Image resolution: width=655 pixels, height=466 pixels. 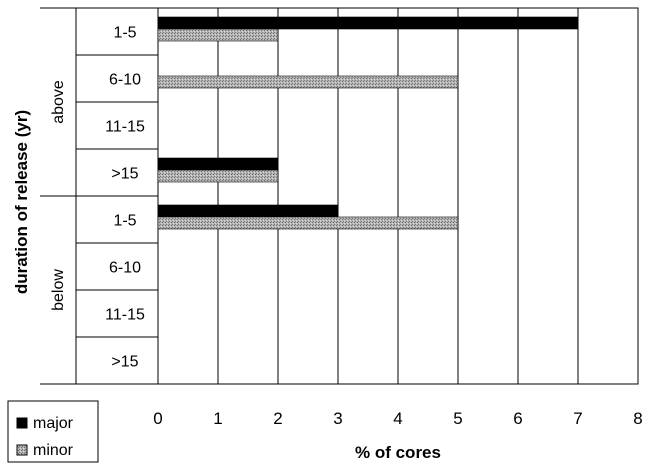 I want to click on x-tick-label: 2, so click(x=277, y=418).